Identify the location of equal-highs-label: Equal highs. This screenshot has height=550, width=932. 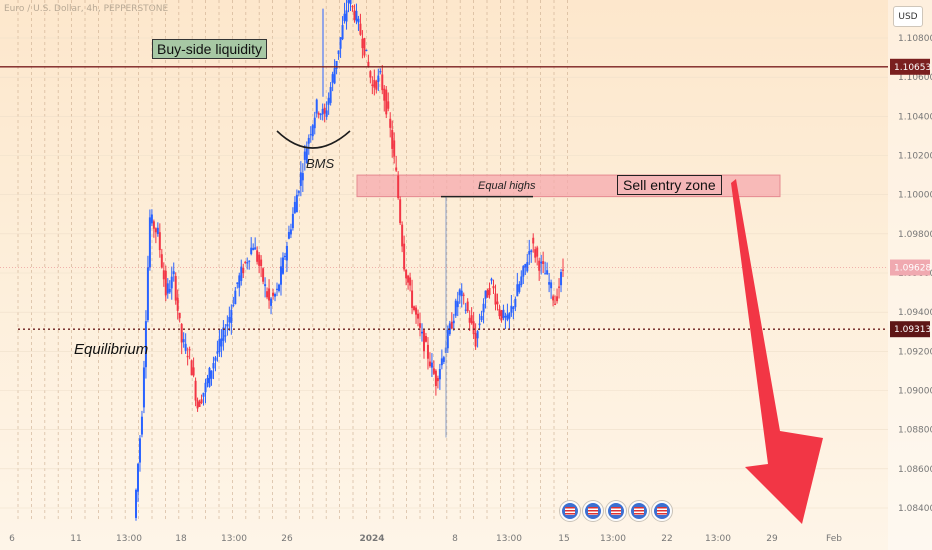
(507, 186).